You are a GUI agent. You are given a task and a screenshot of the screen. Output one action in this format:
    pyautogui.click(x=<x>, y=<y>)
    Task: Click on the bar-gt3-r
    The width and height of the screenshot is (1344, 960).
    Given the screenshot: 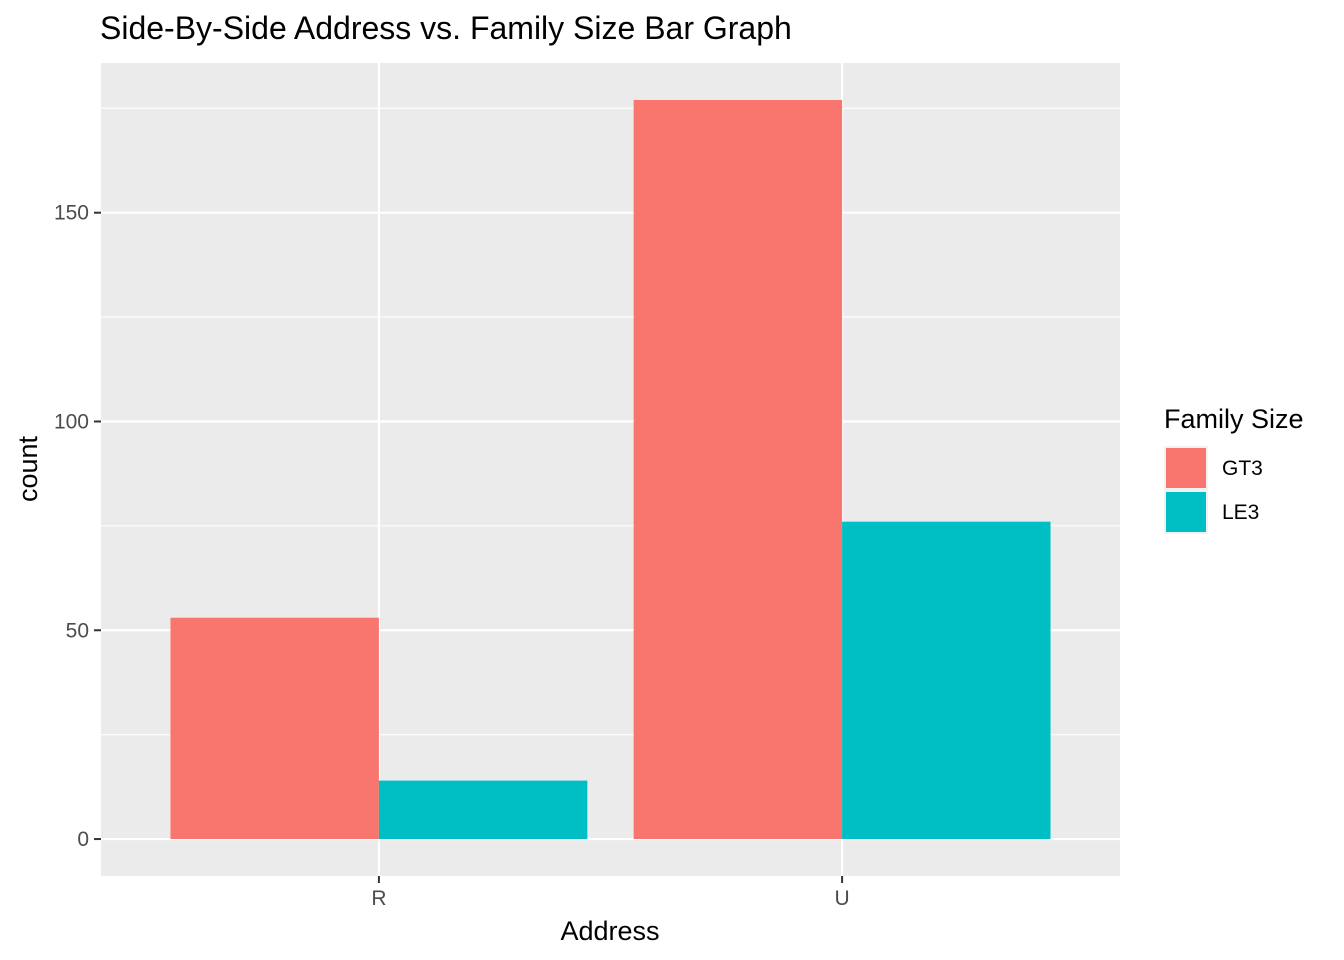 What is the action you would take?
    pyautogui.click(x=274, y=728)
    